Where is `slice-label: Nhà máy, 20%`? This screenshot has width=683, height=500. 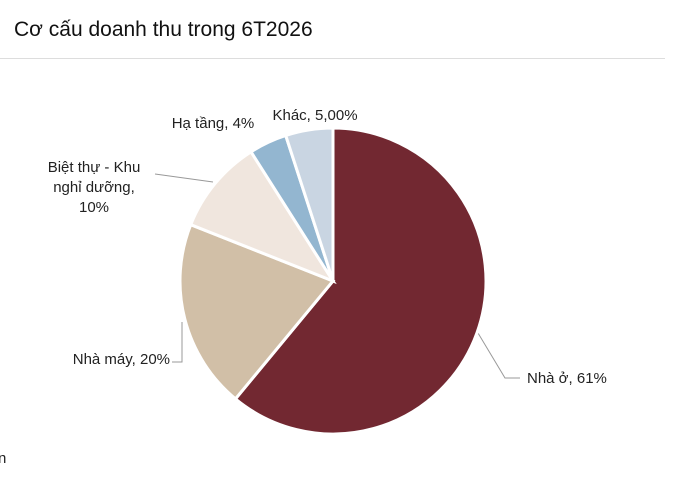
slice-label: Nhà máy, 20% is located at coordinates (121, 359).